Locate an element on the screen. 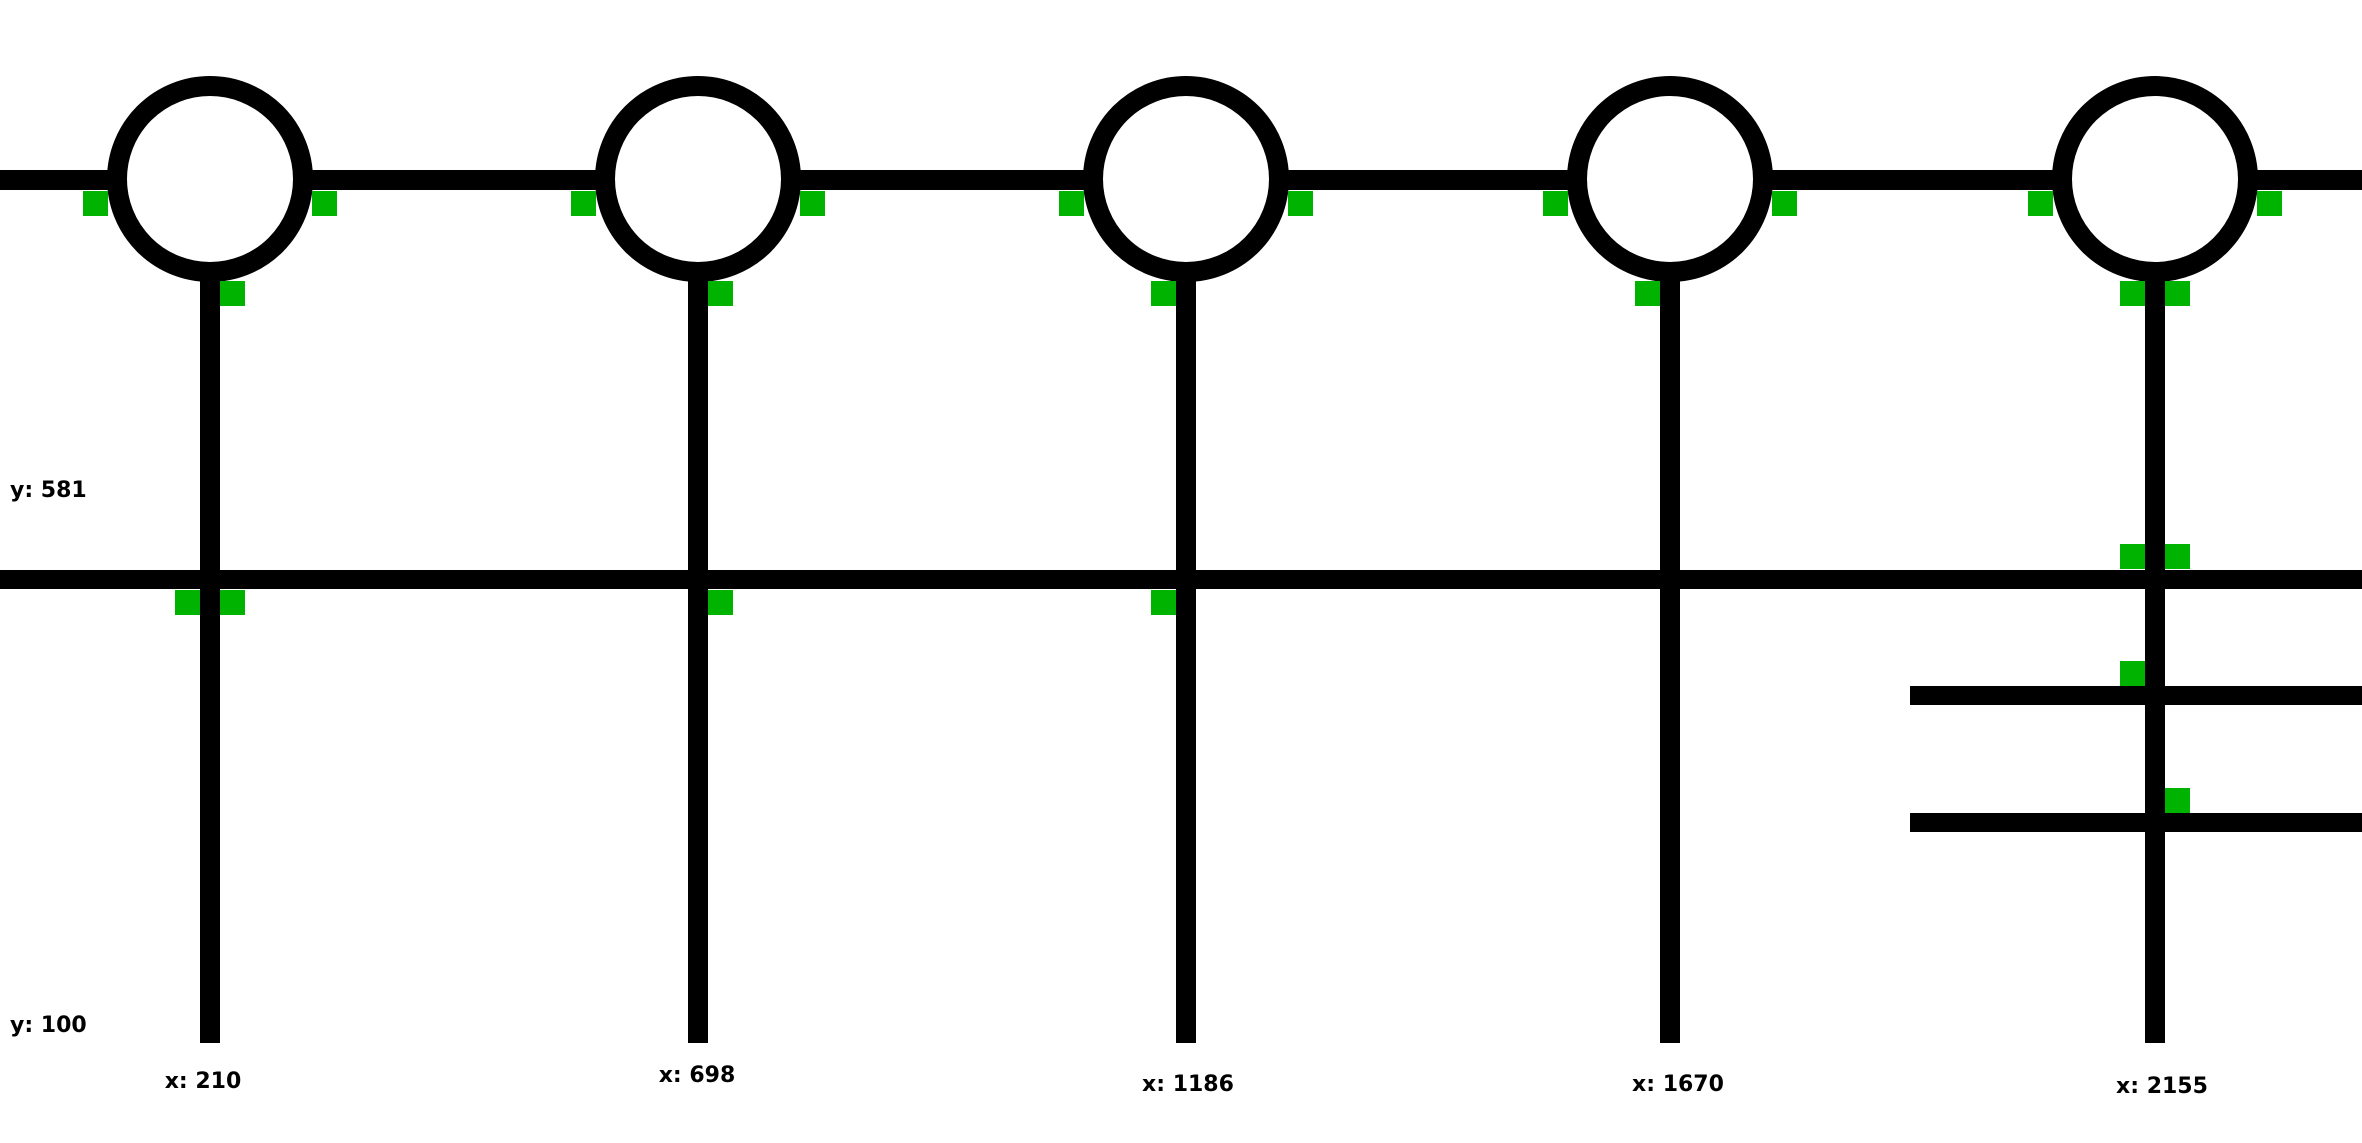 Image resolution: width=2362 pixels, height=1143 pixels. x-label-1: x: 210 is located at coordinates (203, 1081).